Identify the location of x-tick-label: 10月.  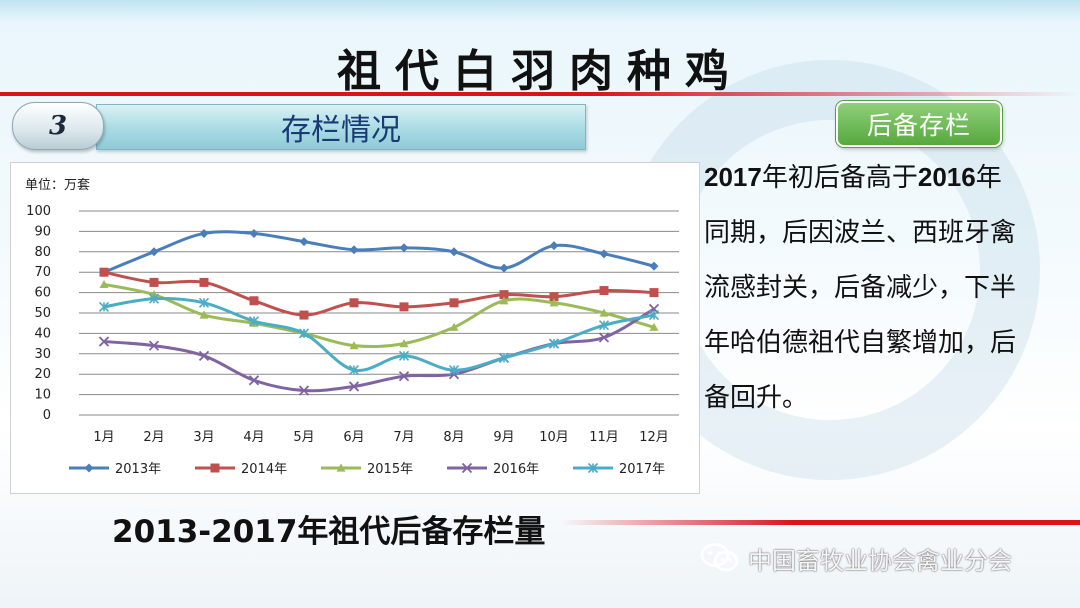
(554, 437).